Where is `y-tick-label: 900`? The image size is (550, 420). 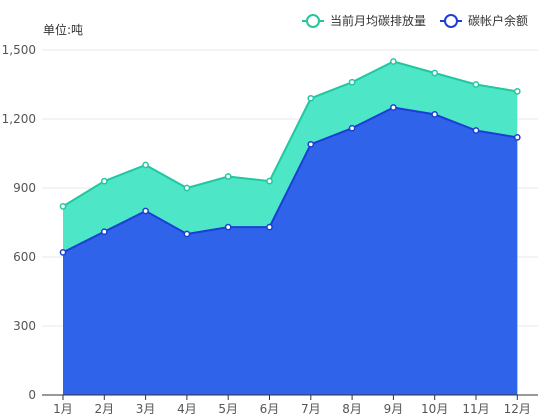 y-tick-label: 900 is located at coordinates (24, 188).